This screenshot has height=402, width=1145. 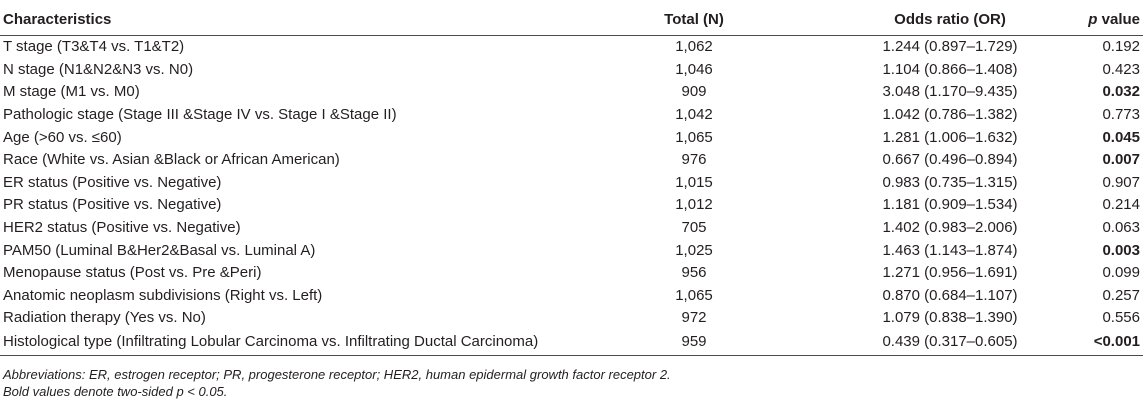 What do you see at coordinates (1121, 92) in the screenshot?
I see `cell-p-value: 0.032` at bounding box center [1121, 92].